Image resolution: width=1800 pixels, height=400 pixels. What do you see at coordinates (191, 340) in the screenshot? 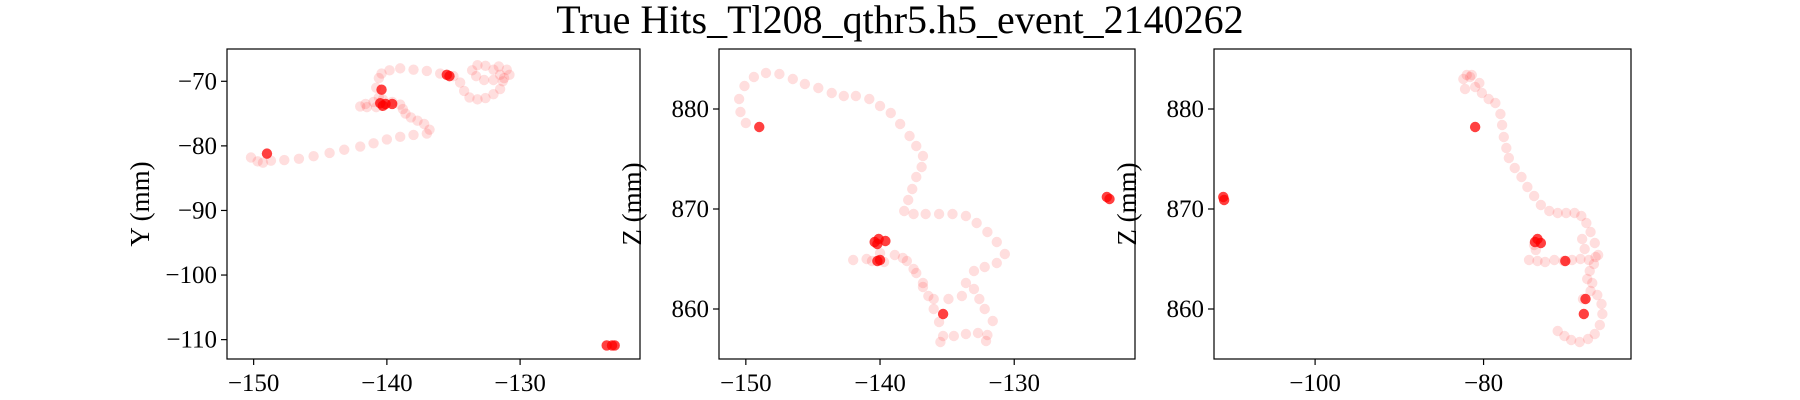
I see `y-tick-label: −110` at bounding box center [191, 340].